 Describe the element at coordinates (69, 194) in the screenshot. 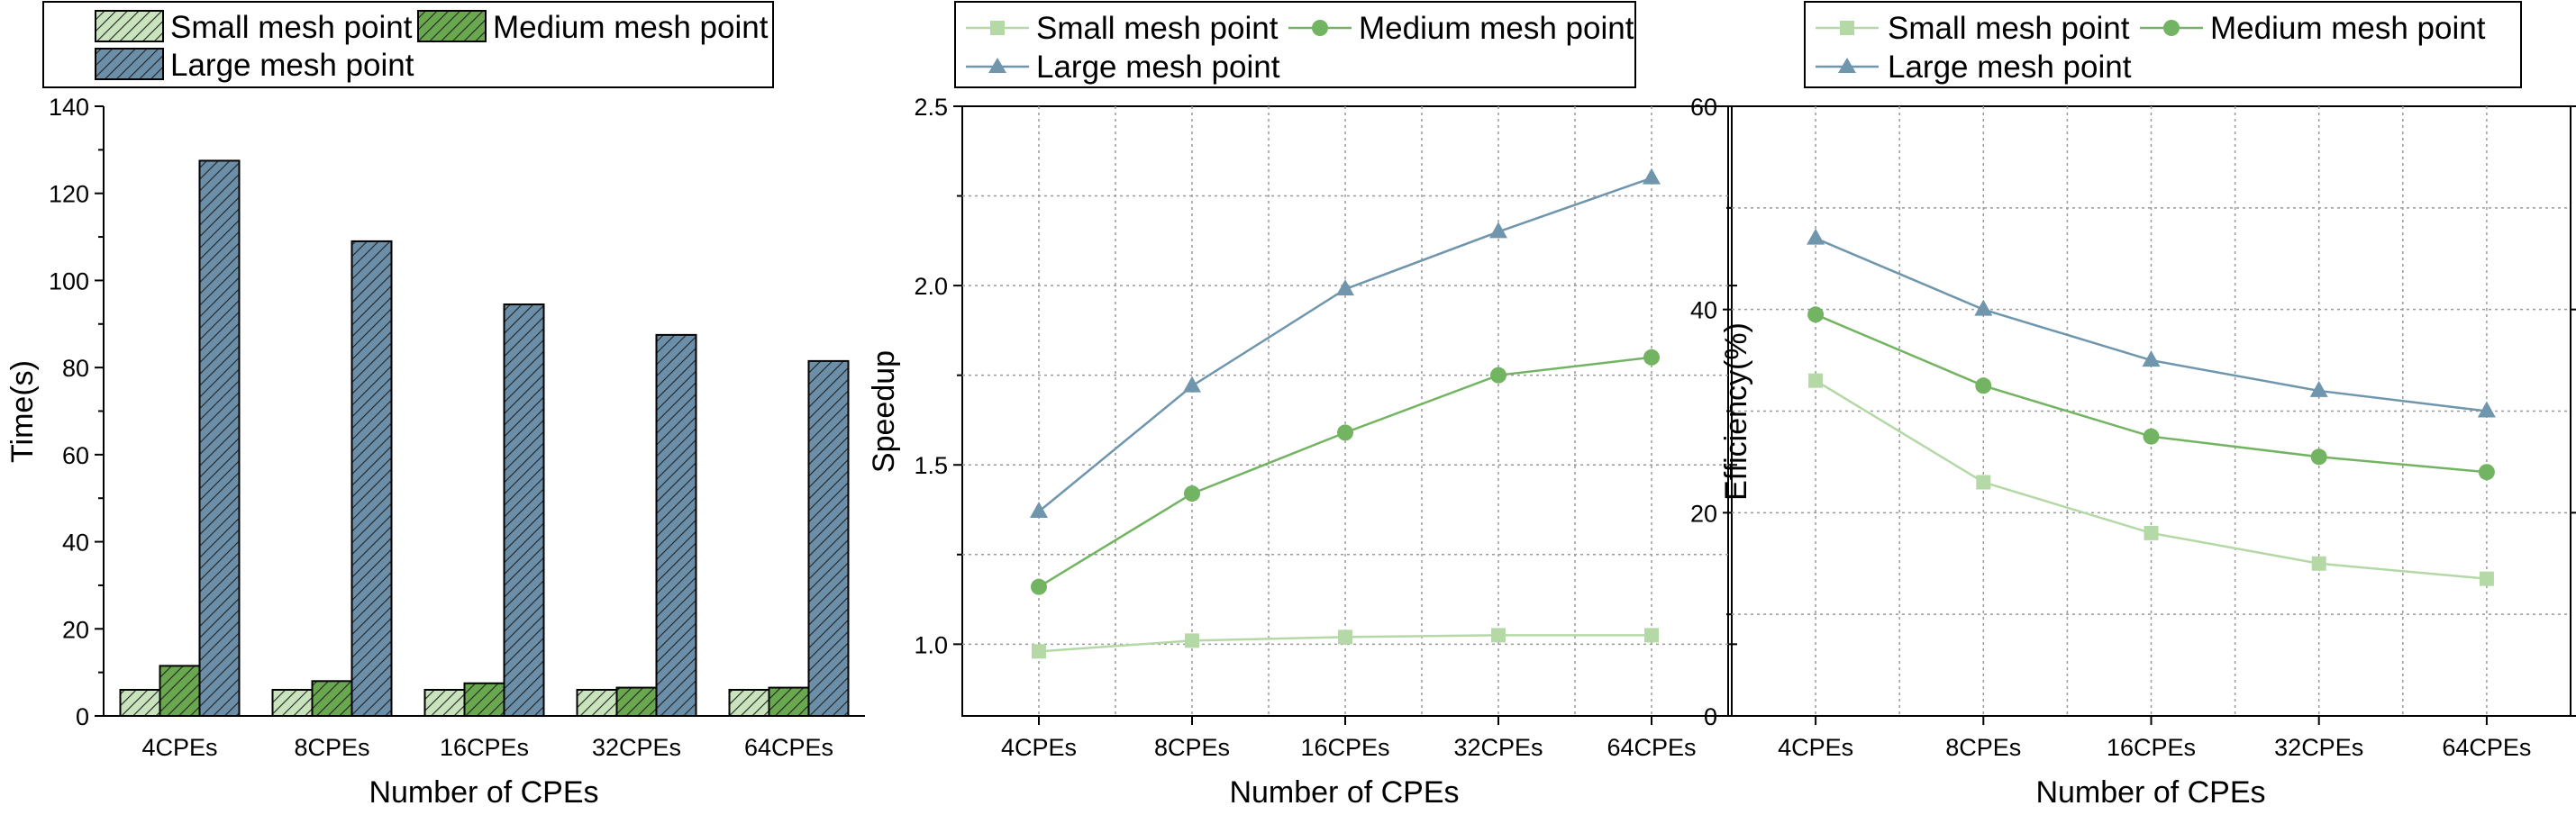

I see `y-tick-label: 120` at that location.